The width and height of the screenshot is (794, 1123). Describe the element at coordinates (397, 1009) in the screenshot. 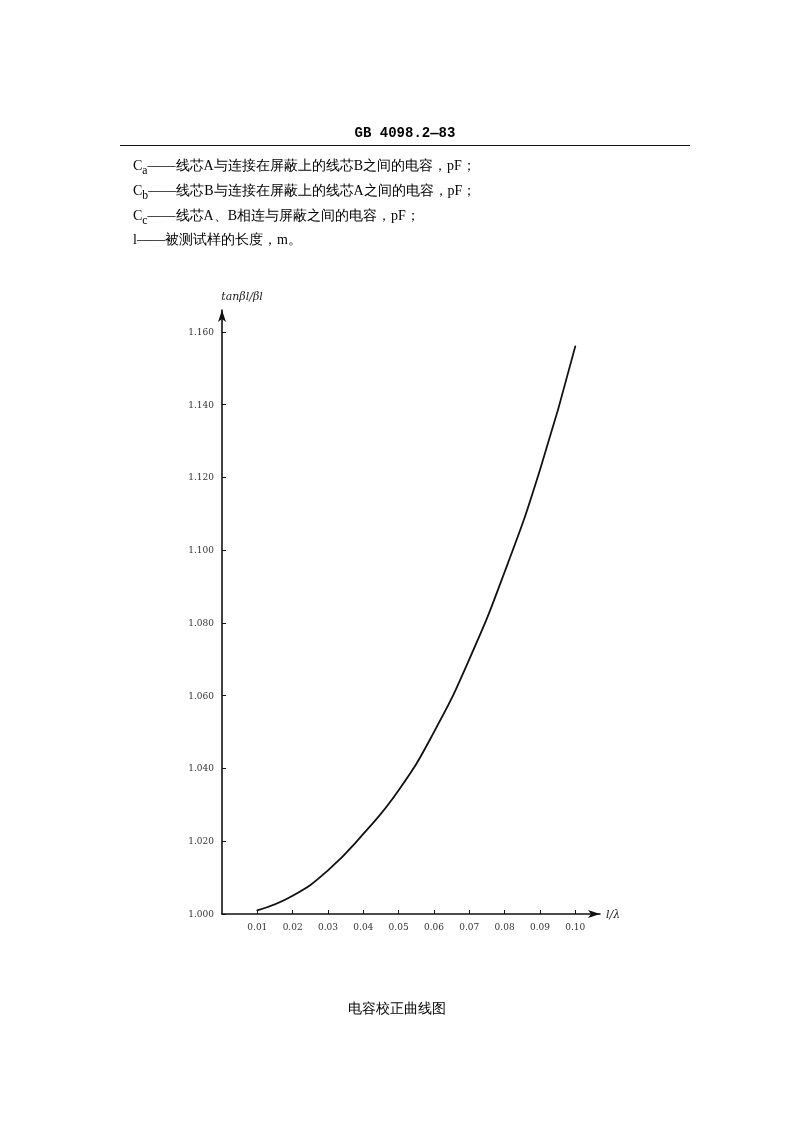

I see `text: 电容校正曲线图` at that location.